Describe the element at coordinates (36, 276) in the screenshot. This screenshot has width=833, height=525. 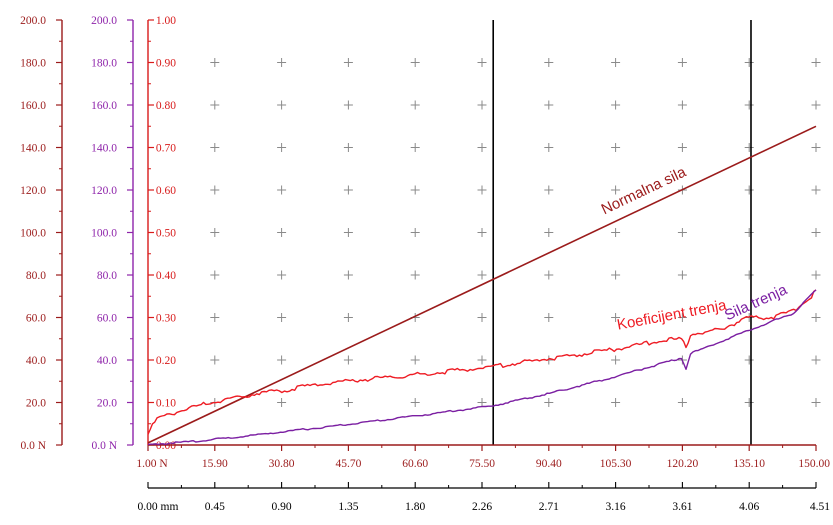
I see `y-axis-tick-label: 80.0` at that location.